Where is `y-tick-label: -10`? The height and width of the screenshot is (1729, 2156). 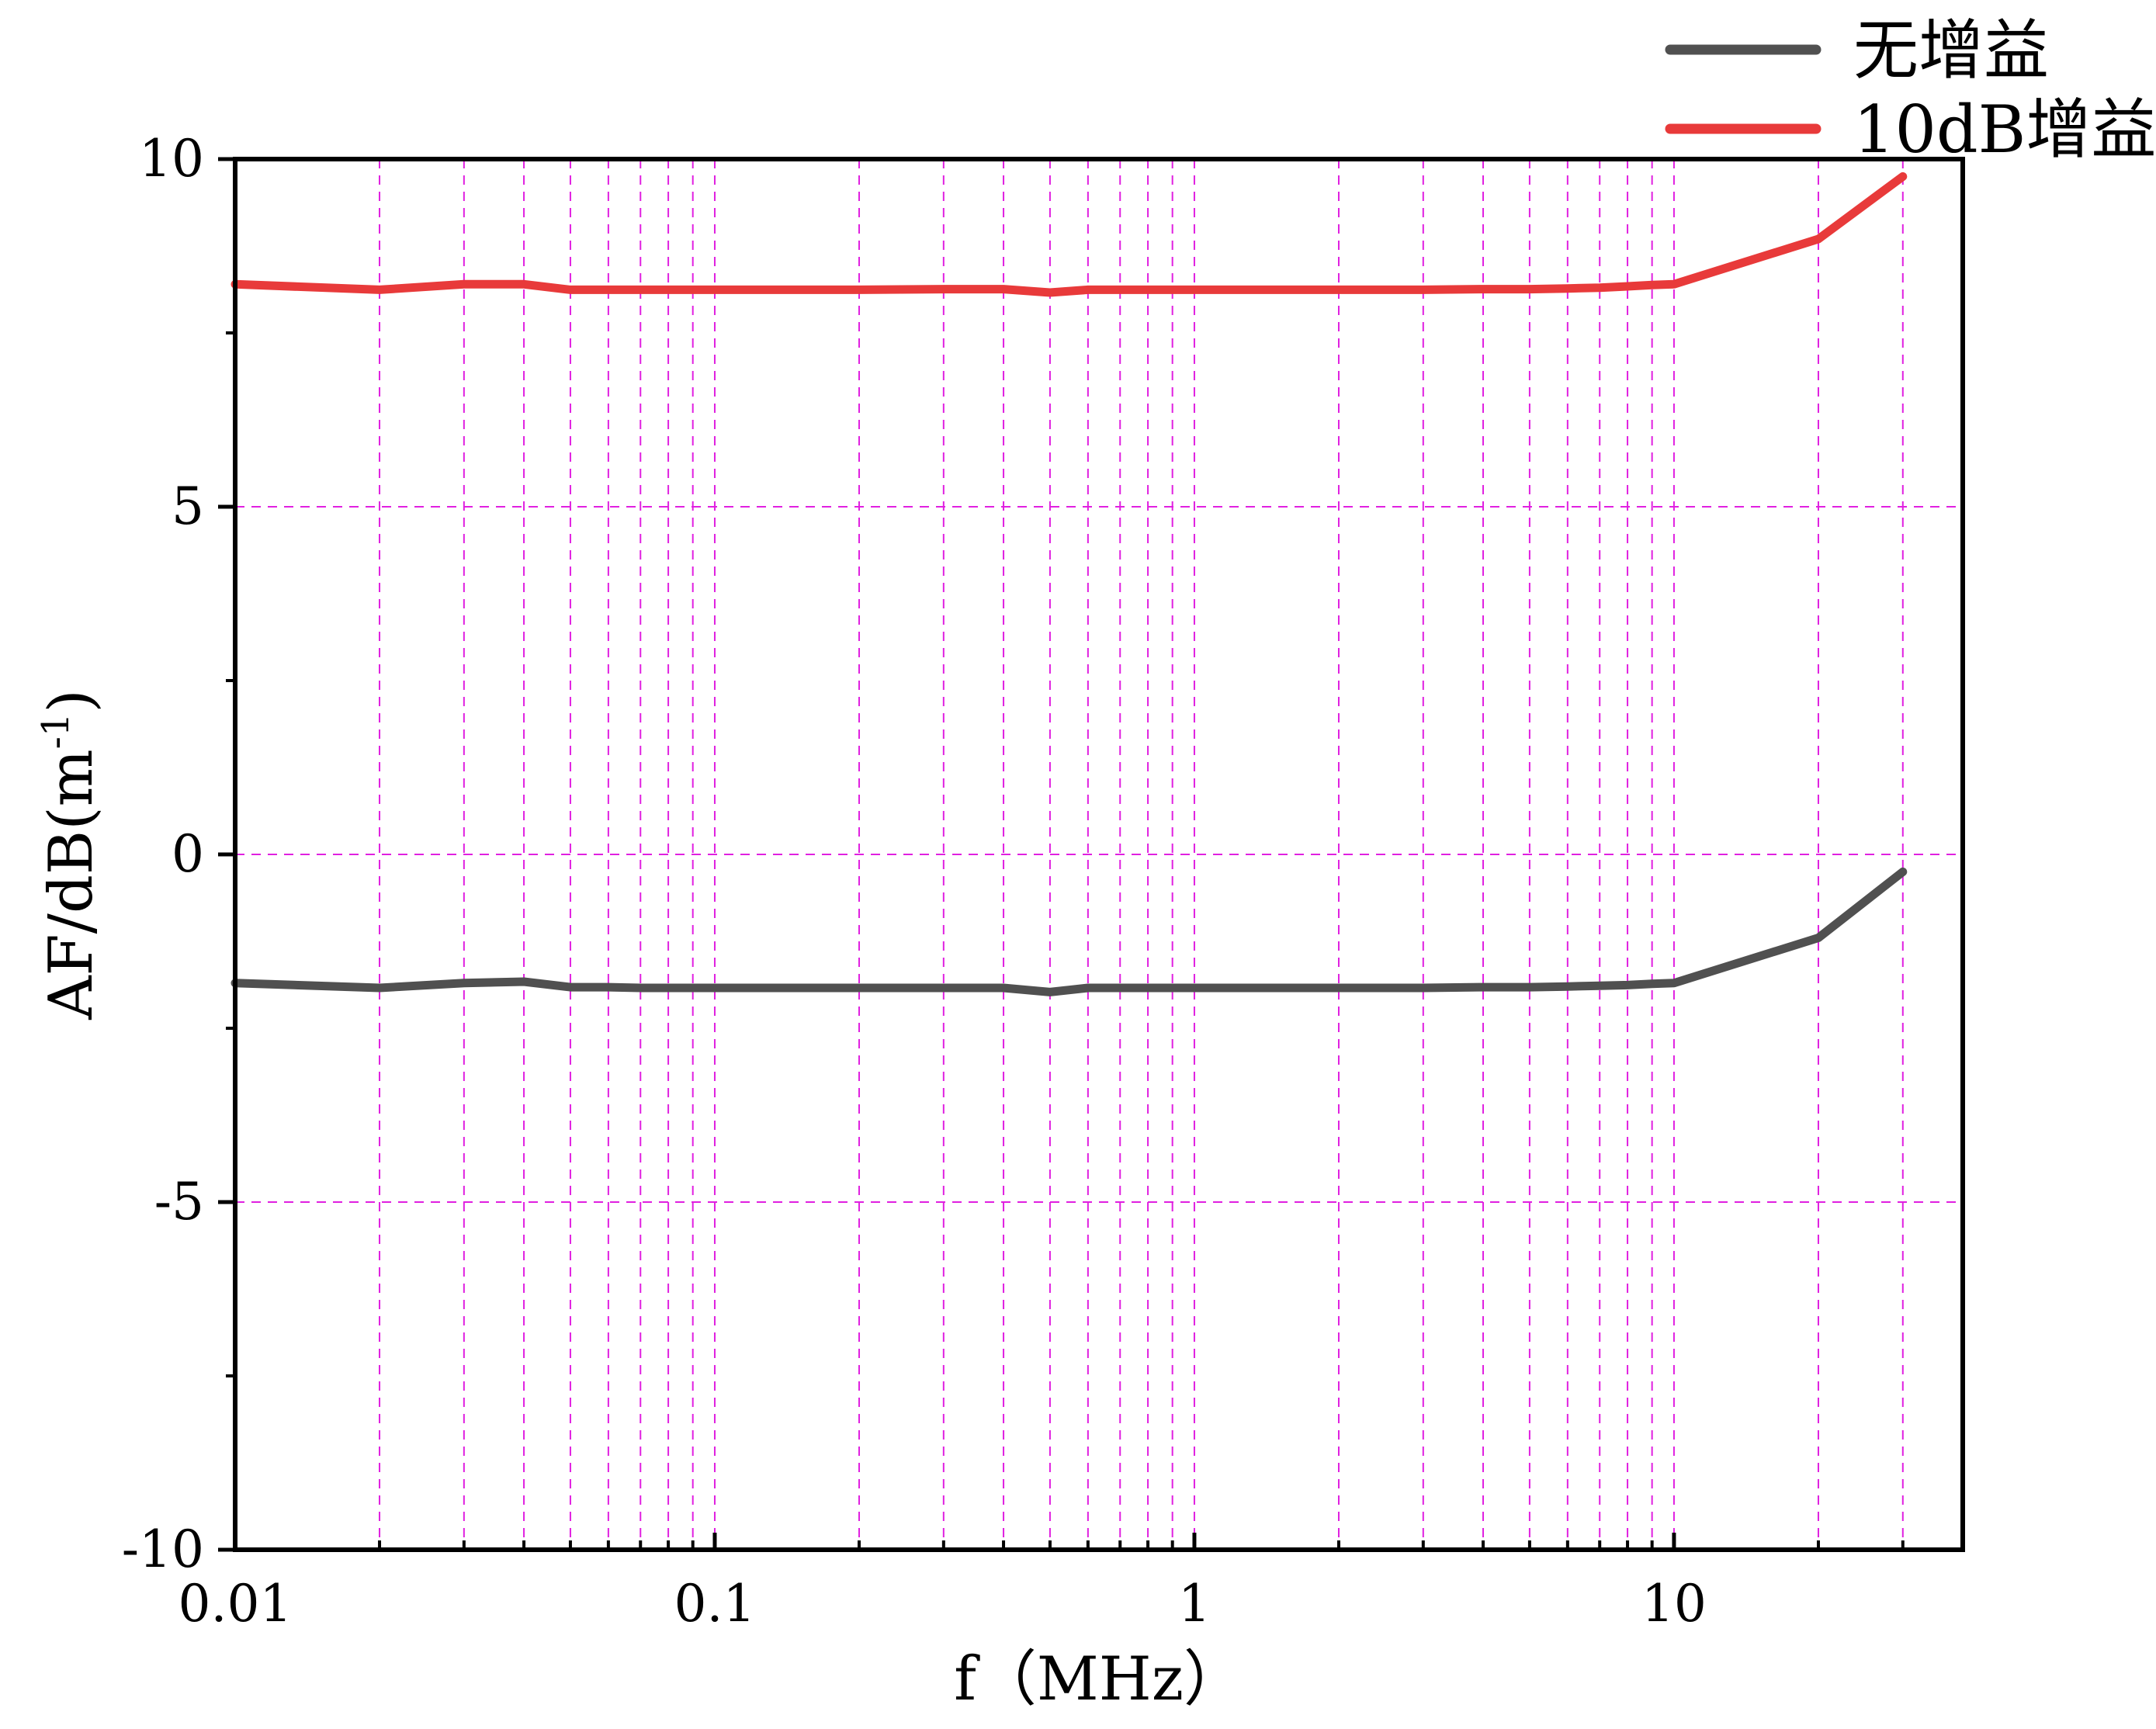 y-tick-label: -10 is located at coordinates (163, 1549).